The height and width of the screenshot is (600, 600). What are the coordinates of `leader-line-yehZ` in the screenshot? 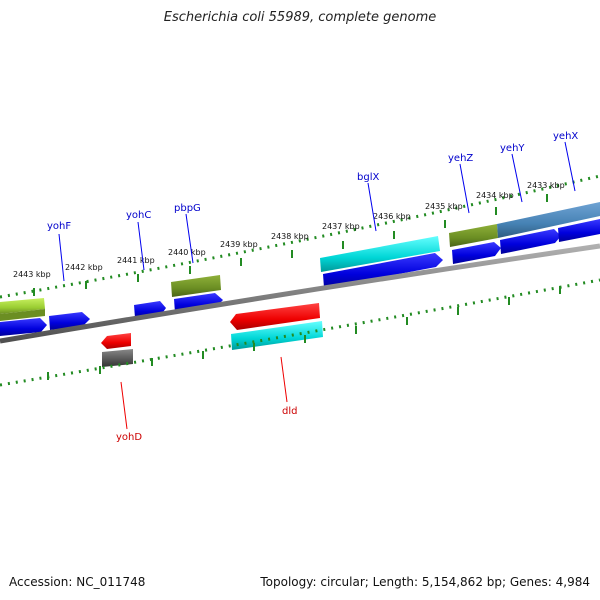 It's located at (464, 188).